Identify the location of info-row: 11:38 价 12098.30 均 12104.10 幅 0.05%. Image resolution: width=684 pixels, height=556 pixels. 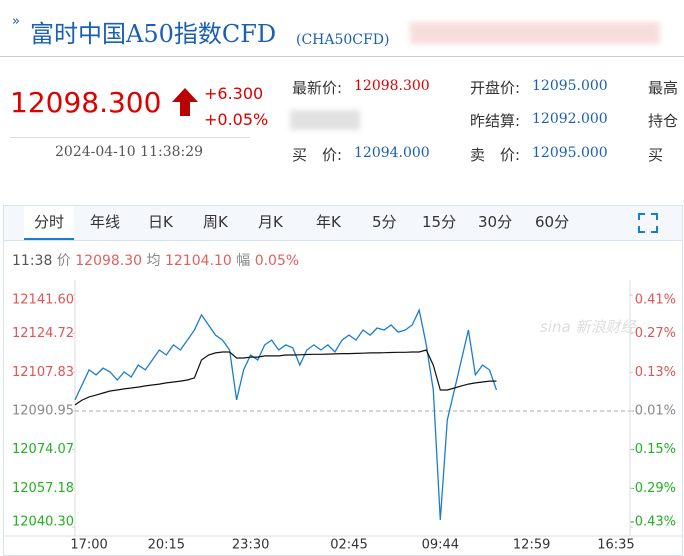
(155, 260).